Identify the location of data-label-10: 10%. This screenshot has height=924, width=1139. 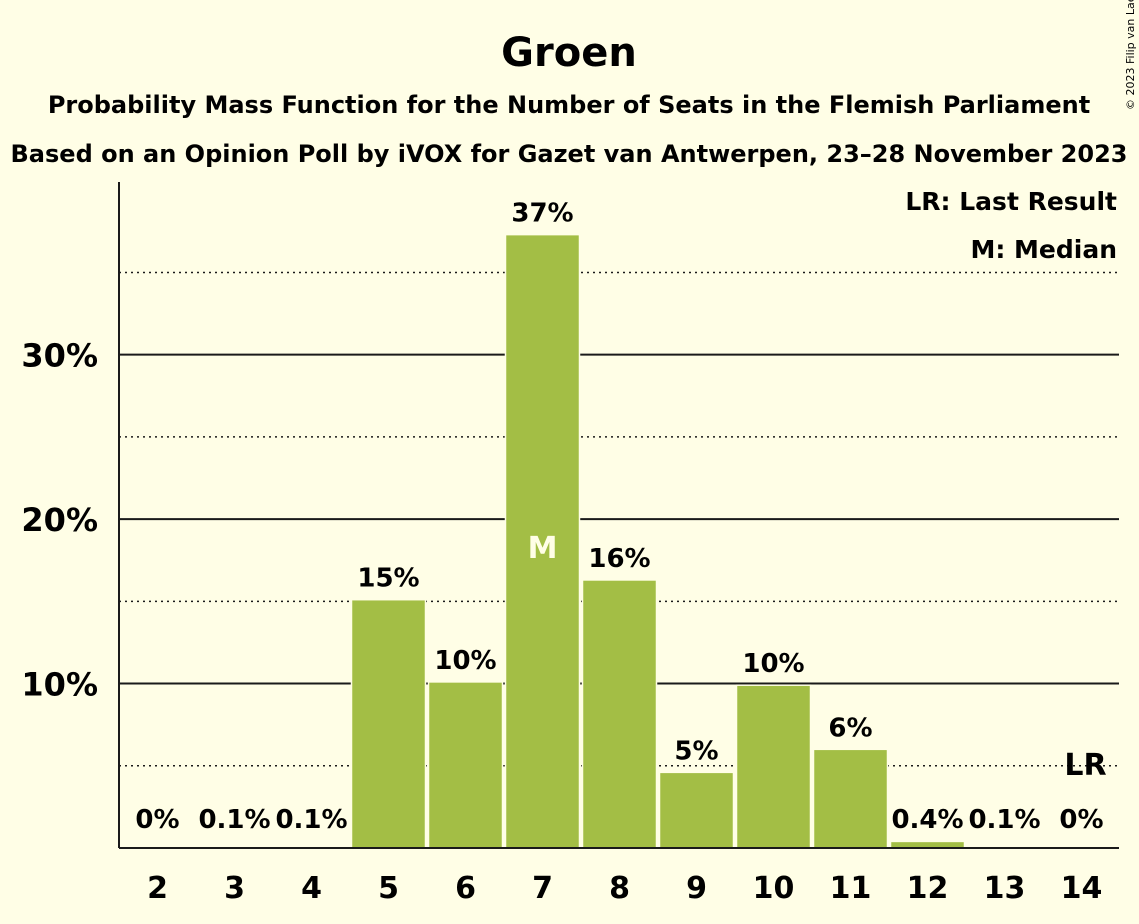
(773, 664).